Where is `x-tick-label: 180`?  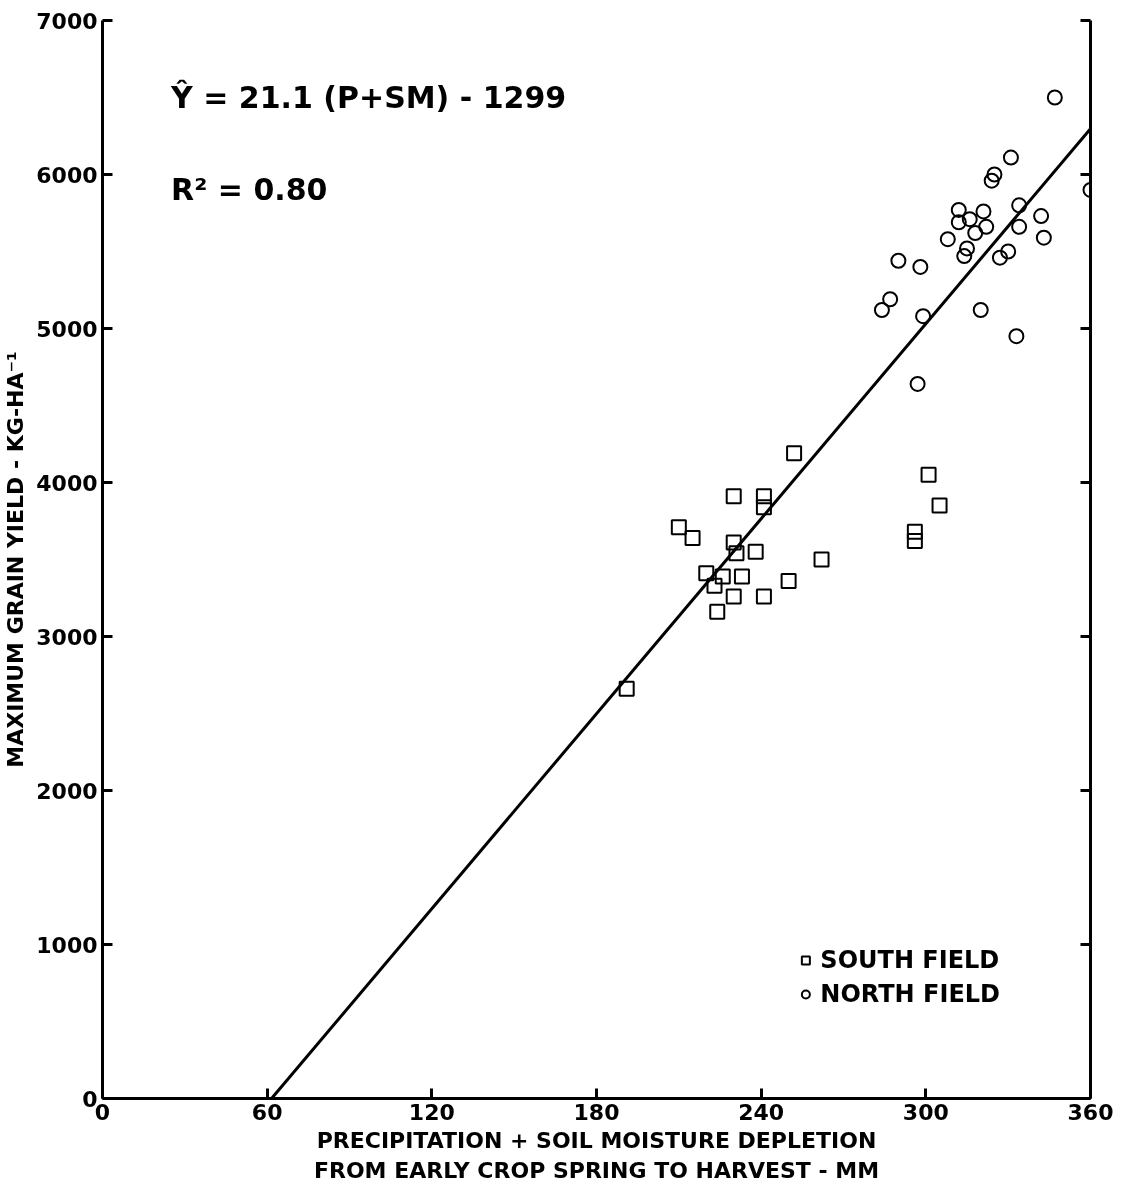
x-tick-label: 180 is located at coordinates (596, 1112).